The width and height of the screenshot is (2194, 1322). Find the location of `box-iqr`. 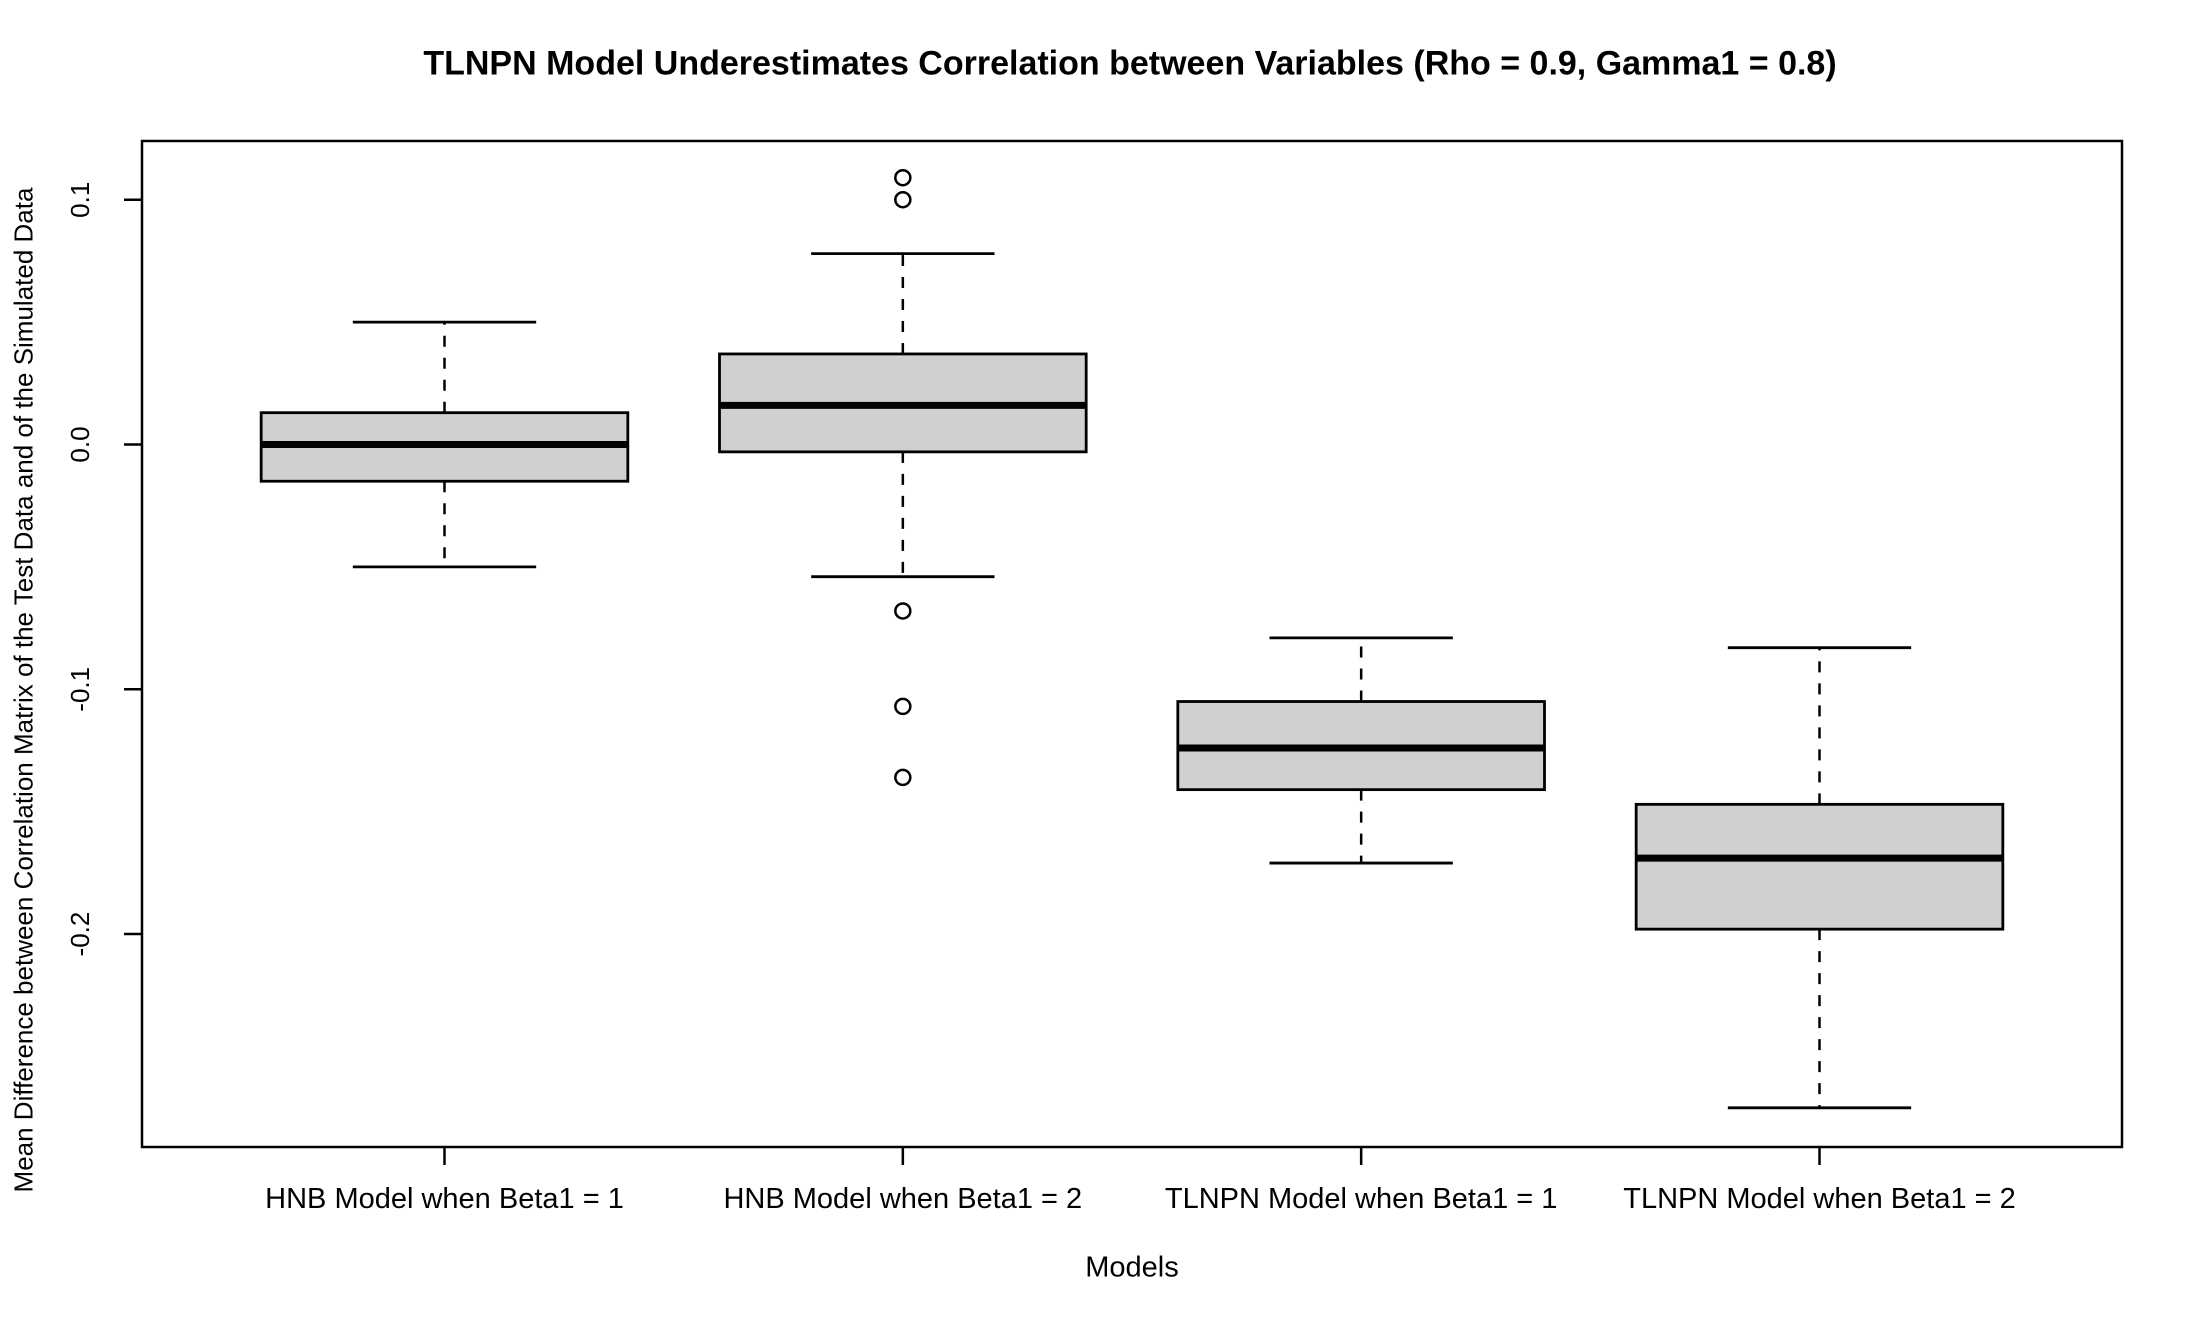

box-iqr is located at coordinates (1819, 866).